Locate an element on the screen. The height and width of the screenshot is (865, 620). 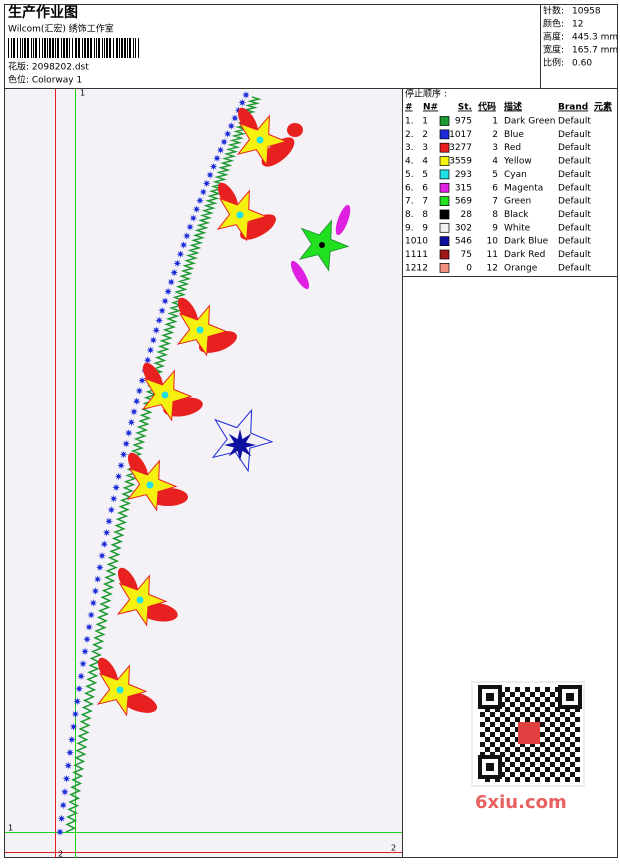
title: 生产作业图 is located at coordinates (43, 12).